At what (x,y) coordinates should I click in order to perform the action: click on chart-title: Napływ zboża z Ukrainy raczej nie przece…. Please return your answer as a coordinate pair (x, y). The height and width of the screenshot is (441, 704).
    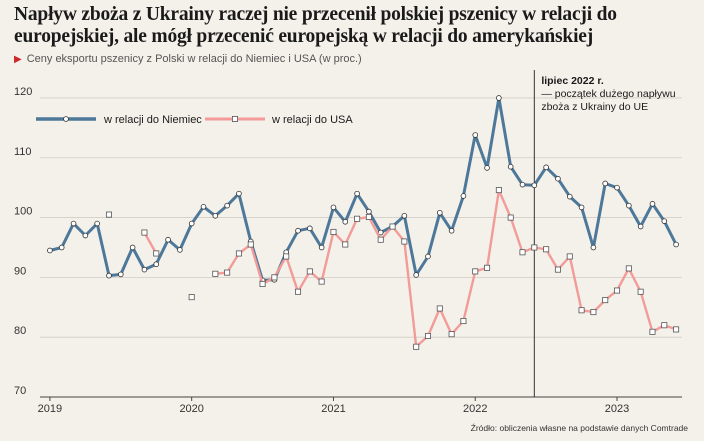
    Looking at the image, I should click on (315, 25).